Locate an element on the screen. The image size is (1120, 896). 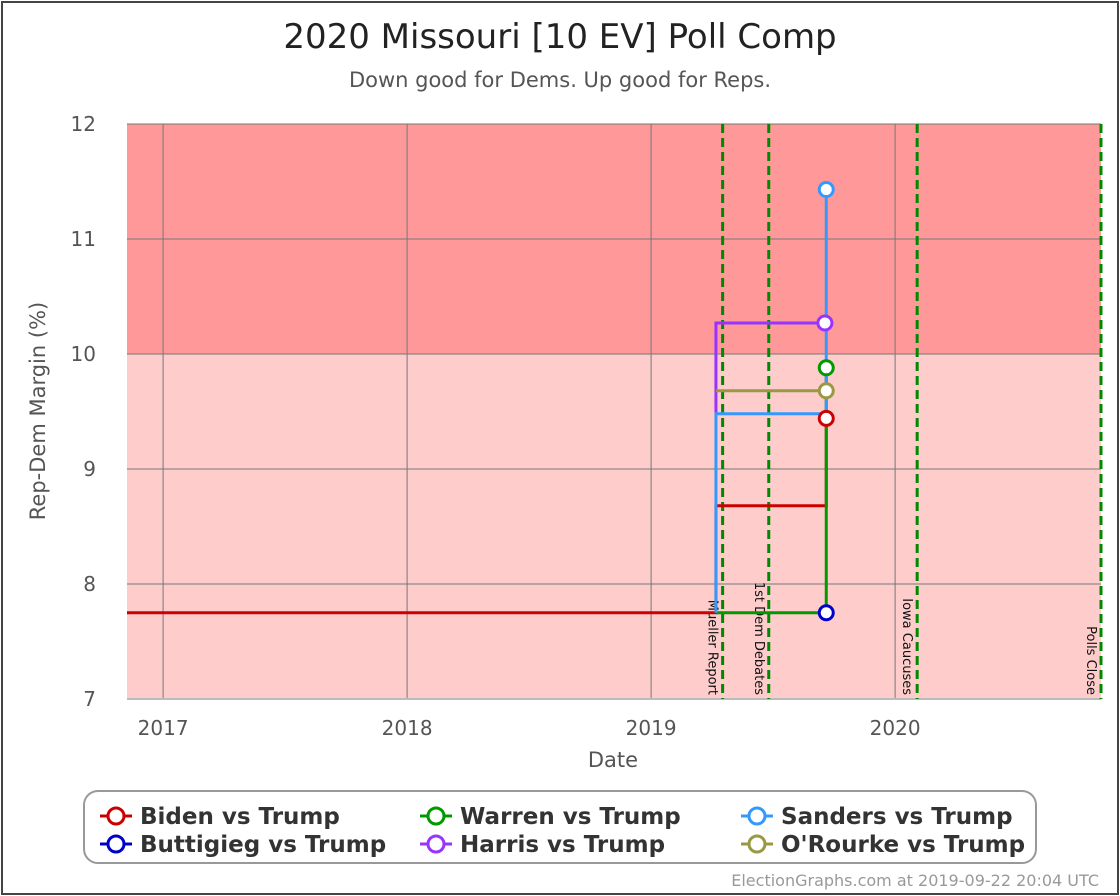
event-label: Iowa Caucuses is located at coordinates (906, 646).